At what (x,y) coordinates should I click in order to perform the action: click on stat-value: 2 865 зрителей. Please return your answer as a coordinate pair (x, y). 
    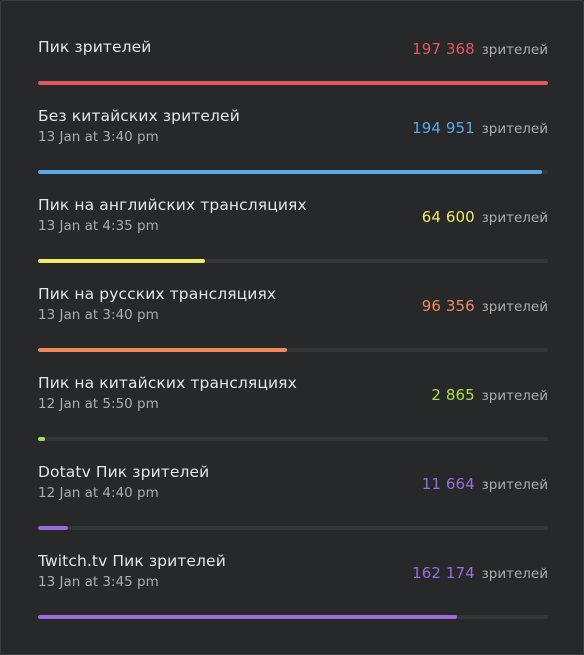
    Looking at the image, I should click on (489, 395).